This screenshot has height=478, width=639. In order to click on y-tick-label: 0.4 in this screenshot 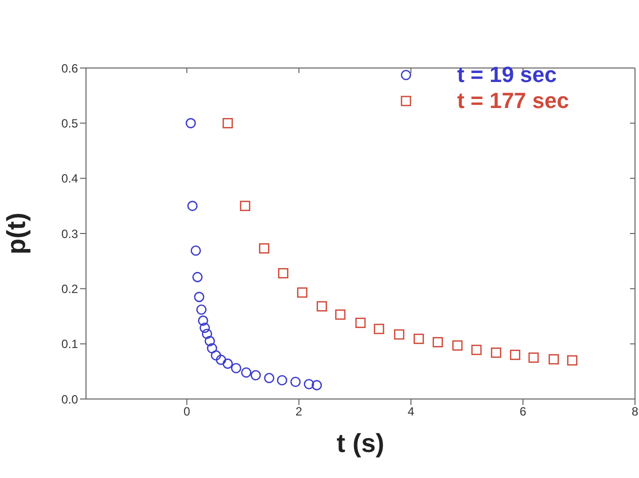, I will do `click(69, 179)`.